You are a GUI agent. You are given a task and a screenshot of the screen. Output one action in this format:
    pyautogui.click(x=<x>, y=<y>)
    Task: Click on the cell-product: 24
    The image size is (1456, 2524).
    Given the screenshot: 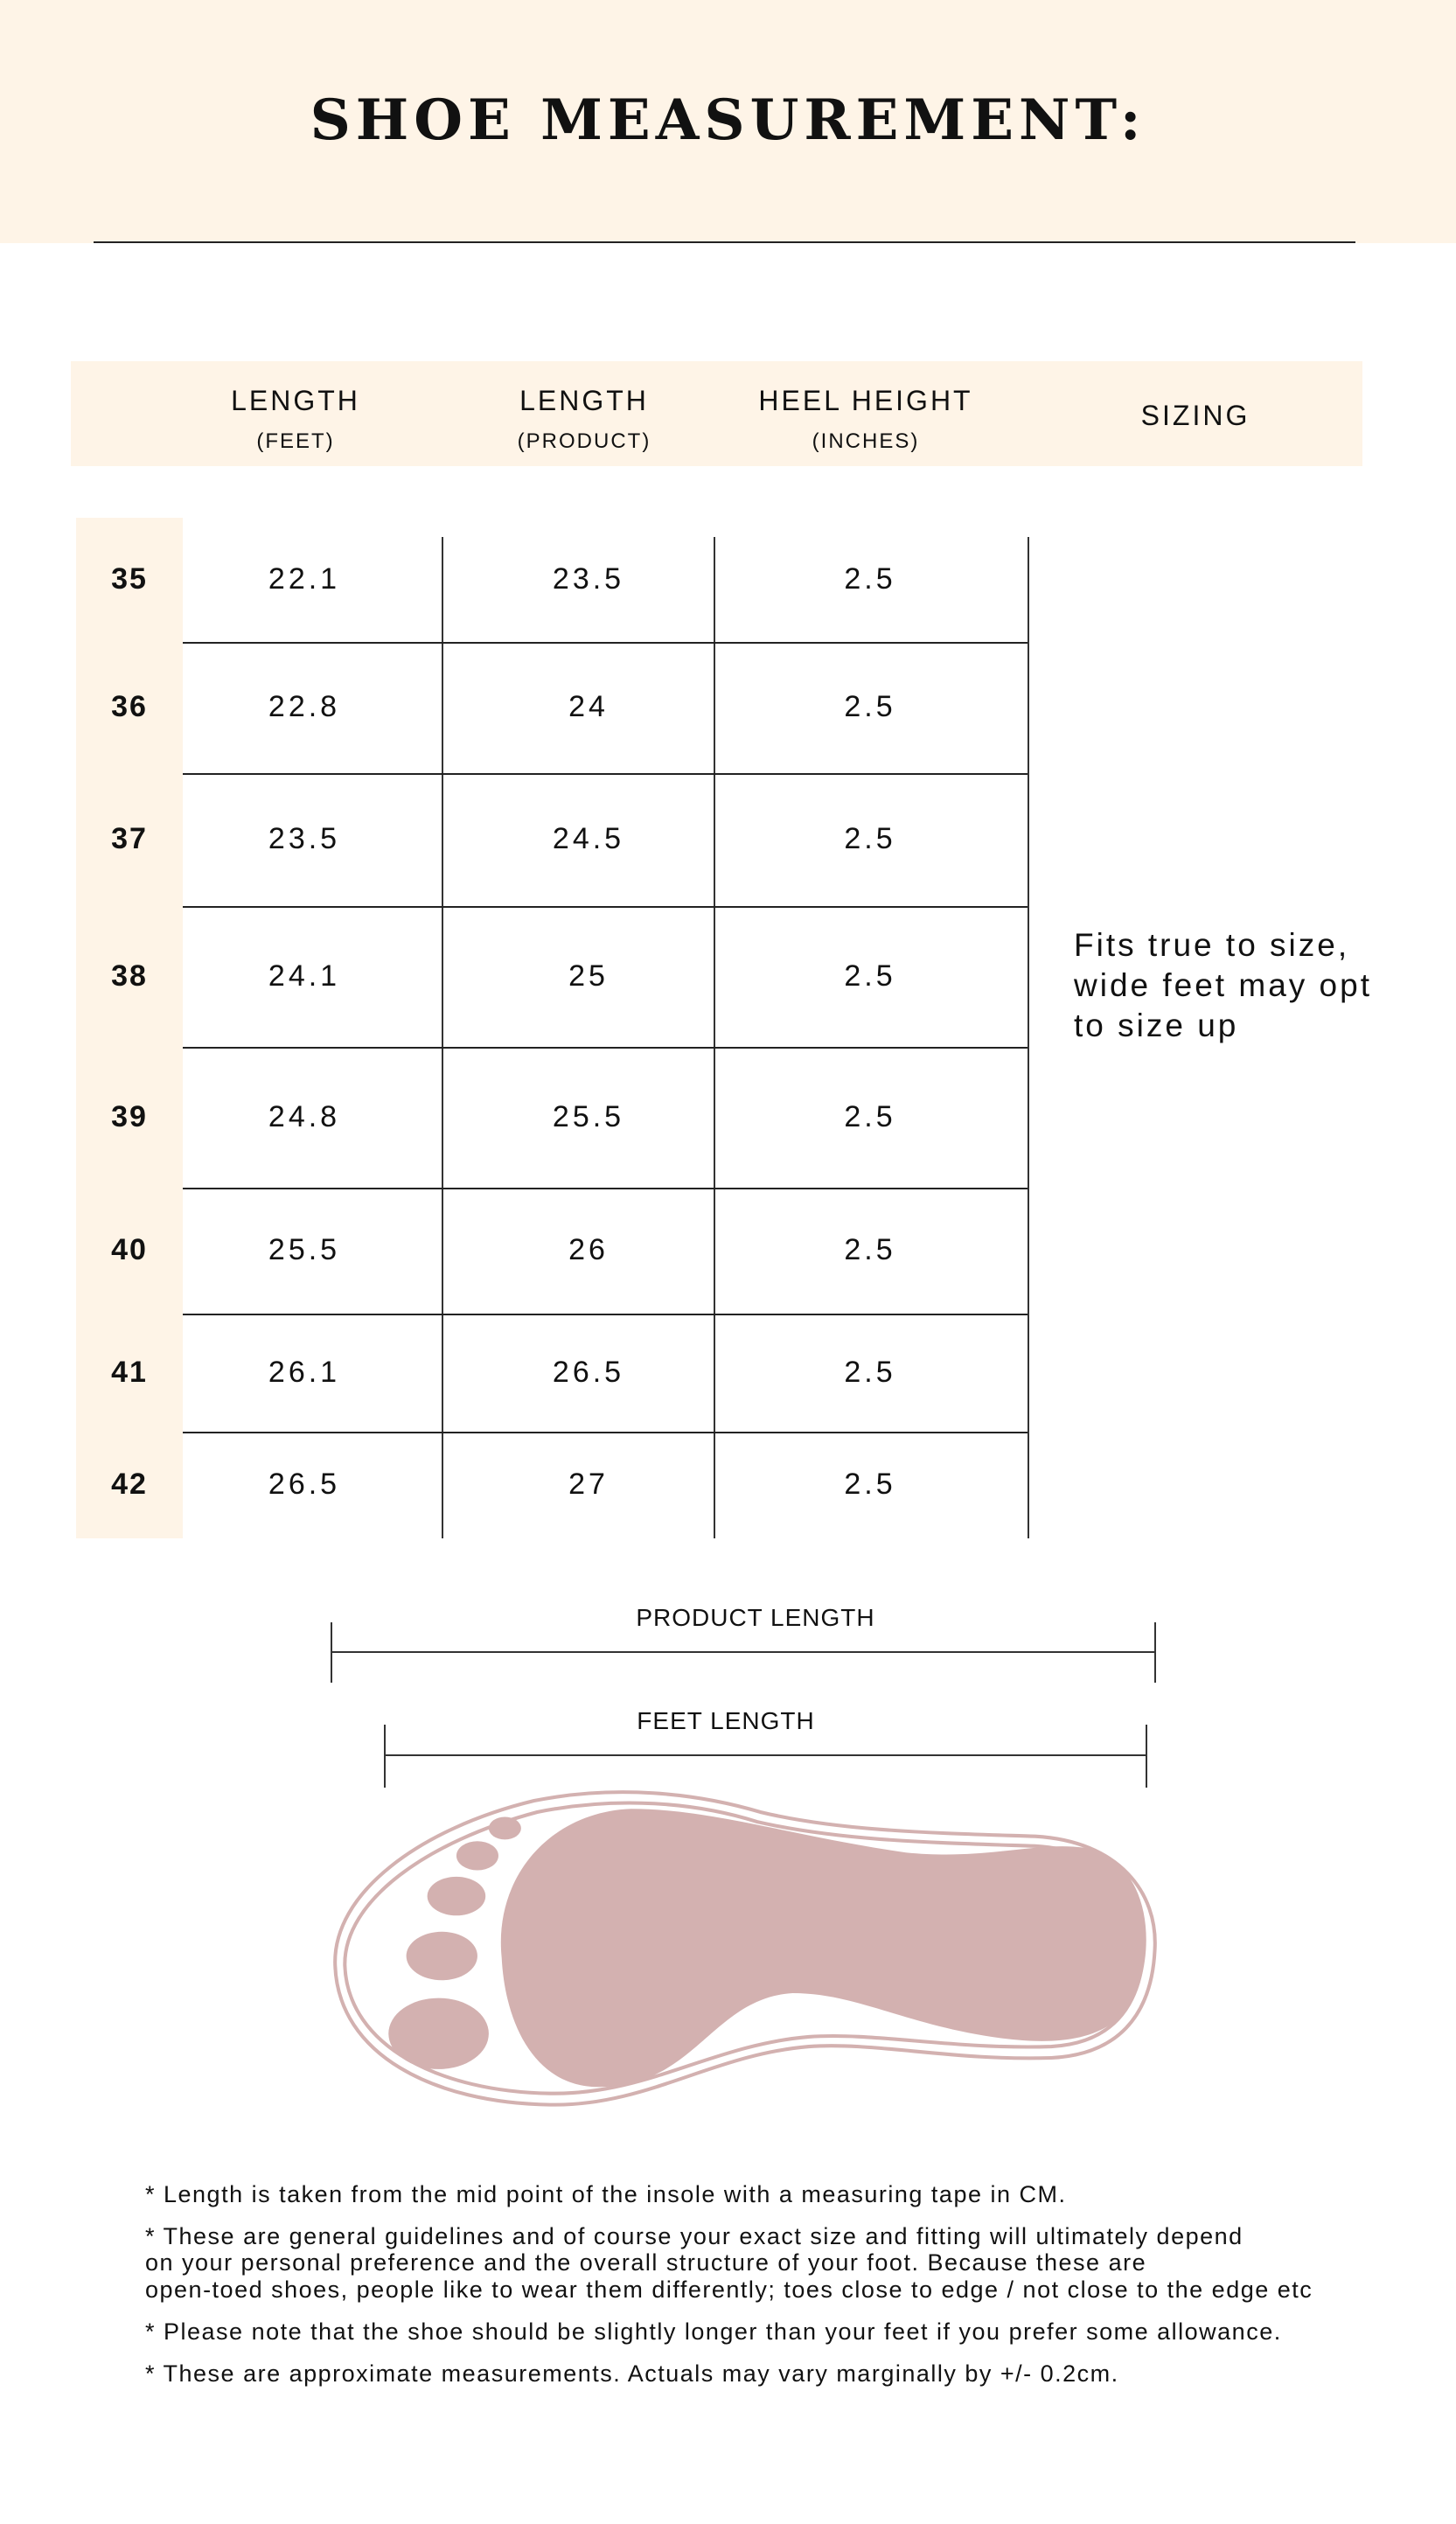 What is the action you would take?
    pyautogui.click(x=588, y=706)
    